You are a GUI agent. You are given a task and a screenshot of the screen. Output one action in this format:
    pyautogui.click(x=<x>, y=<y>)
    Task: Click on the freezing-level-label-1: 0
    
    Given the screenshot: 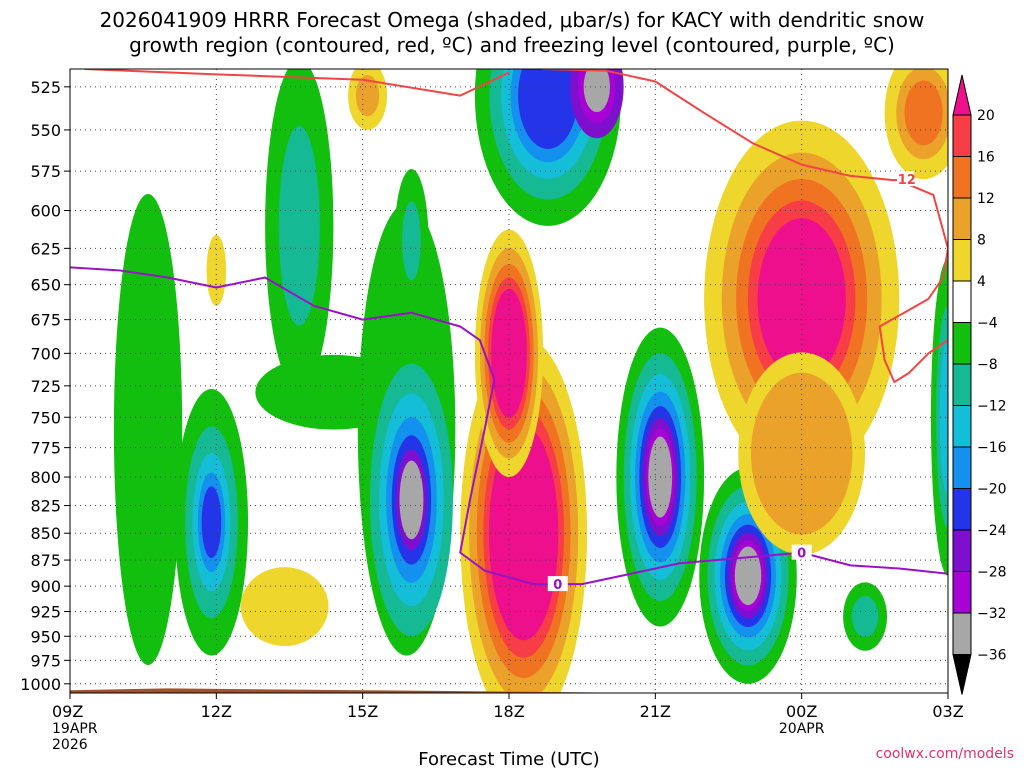 What is the action you would take?
    pyautogui.click(x=557, y=585)
    